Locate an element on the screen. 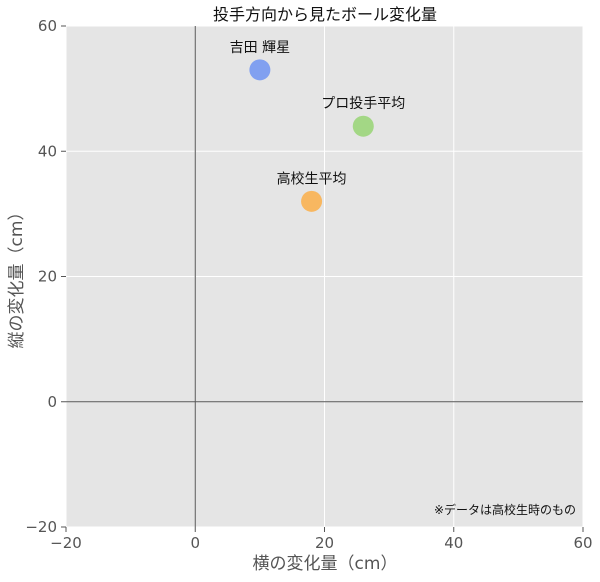 The height and width of the screenshot is (582, 600). data-point-label: 高校生平均 is located at coordinates (312, 178).